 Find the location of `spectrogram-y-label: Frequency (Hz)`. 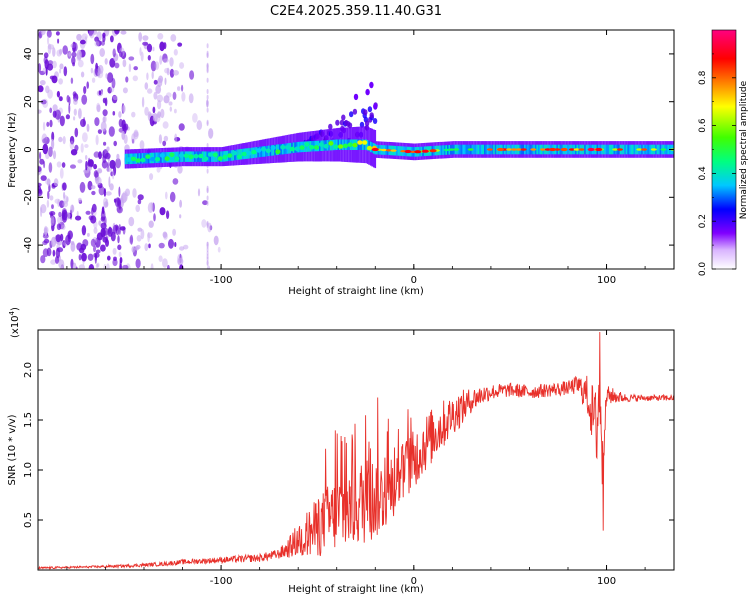

spectrogram-y-label: Frequency (Hz) is located at coordinates (12, 150).